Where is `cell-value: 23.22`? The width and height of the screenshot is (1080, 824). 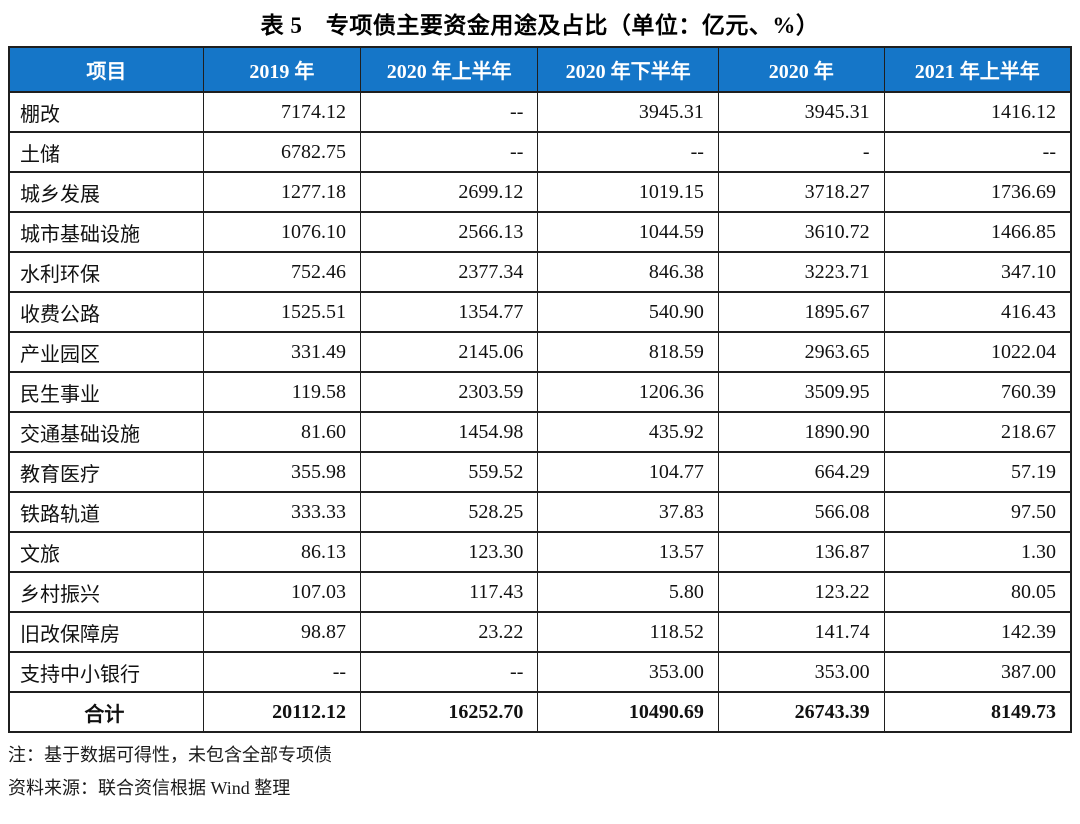 cell-value: 23.22 is located at coordinates (449, 632).